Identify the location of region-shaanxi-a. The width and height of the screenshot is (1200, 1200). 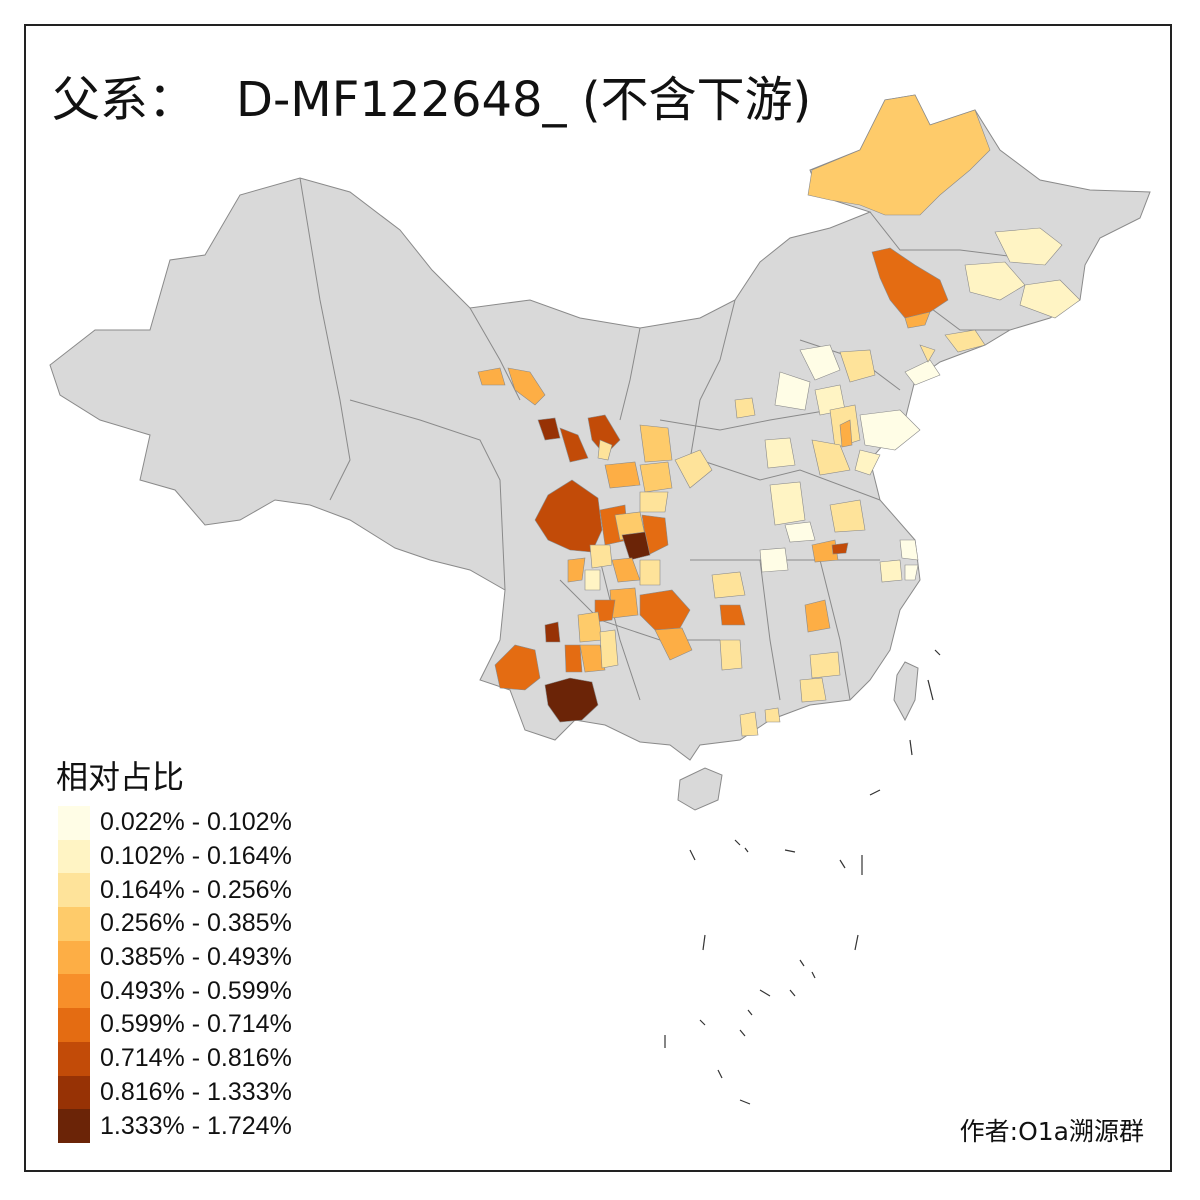
(622, 475).